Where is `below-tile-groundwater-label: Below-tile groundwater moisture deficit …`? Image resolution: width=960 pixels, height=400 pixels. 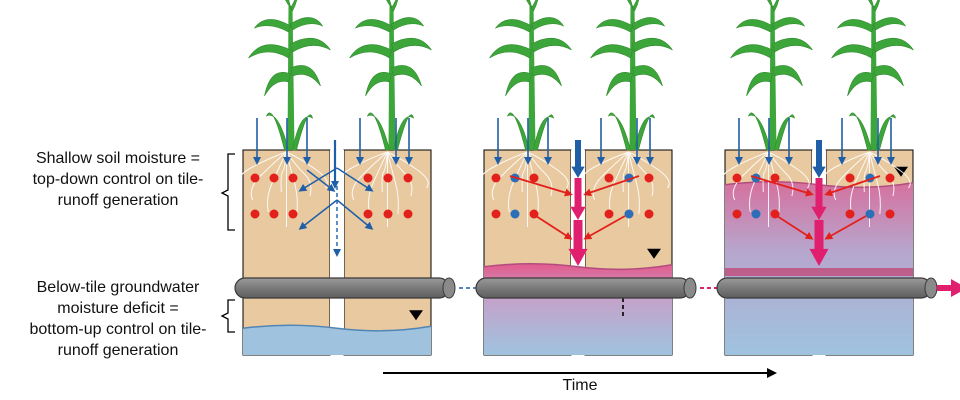
below-tile-groundwater-label: Below-tile groundwater moisture deficit … is located at coordinates (118, 319).